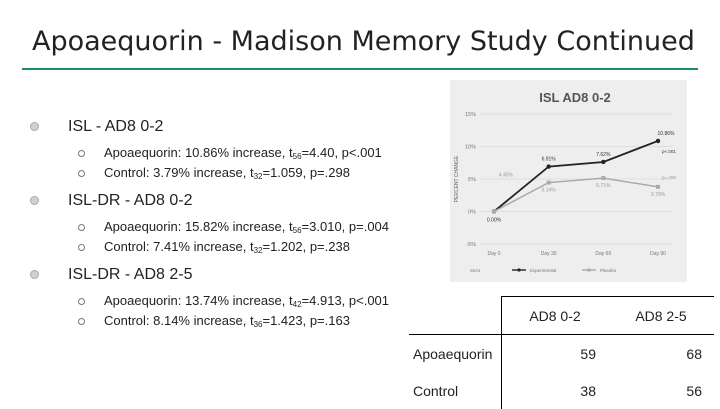 The height and width of the screenshot is (409, 720). I want to click on chart-data-label: 7.62%, so click(603, 155).